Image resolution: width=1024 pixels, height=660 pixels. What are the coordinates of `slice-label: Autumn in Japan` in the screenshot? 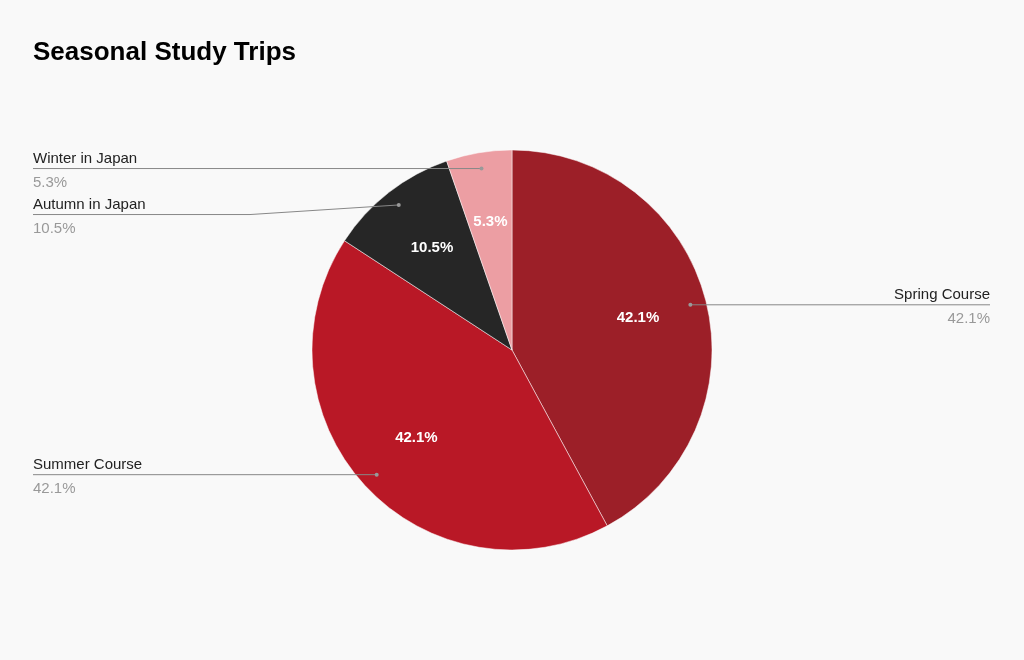 It's located at (89, 203).